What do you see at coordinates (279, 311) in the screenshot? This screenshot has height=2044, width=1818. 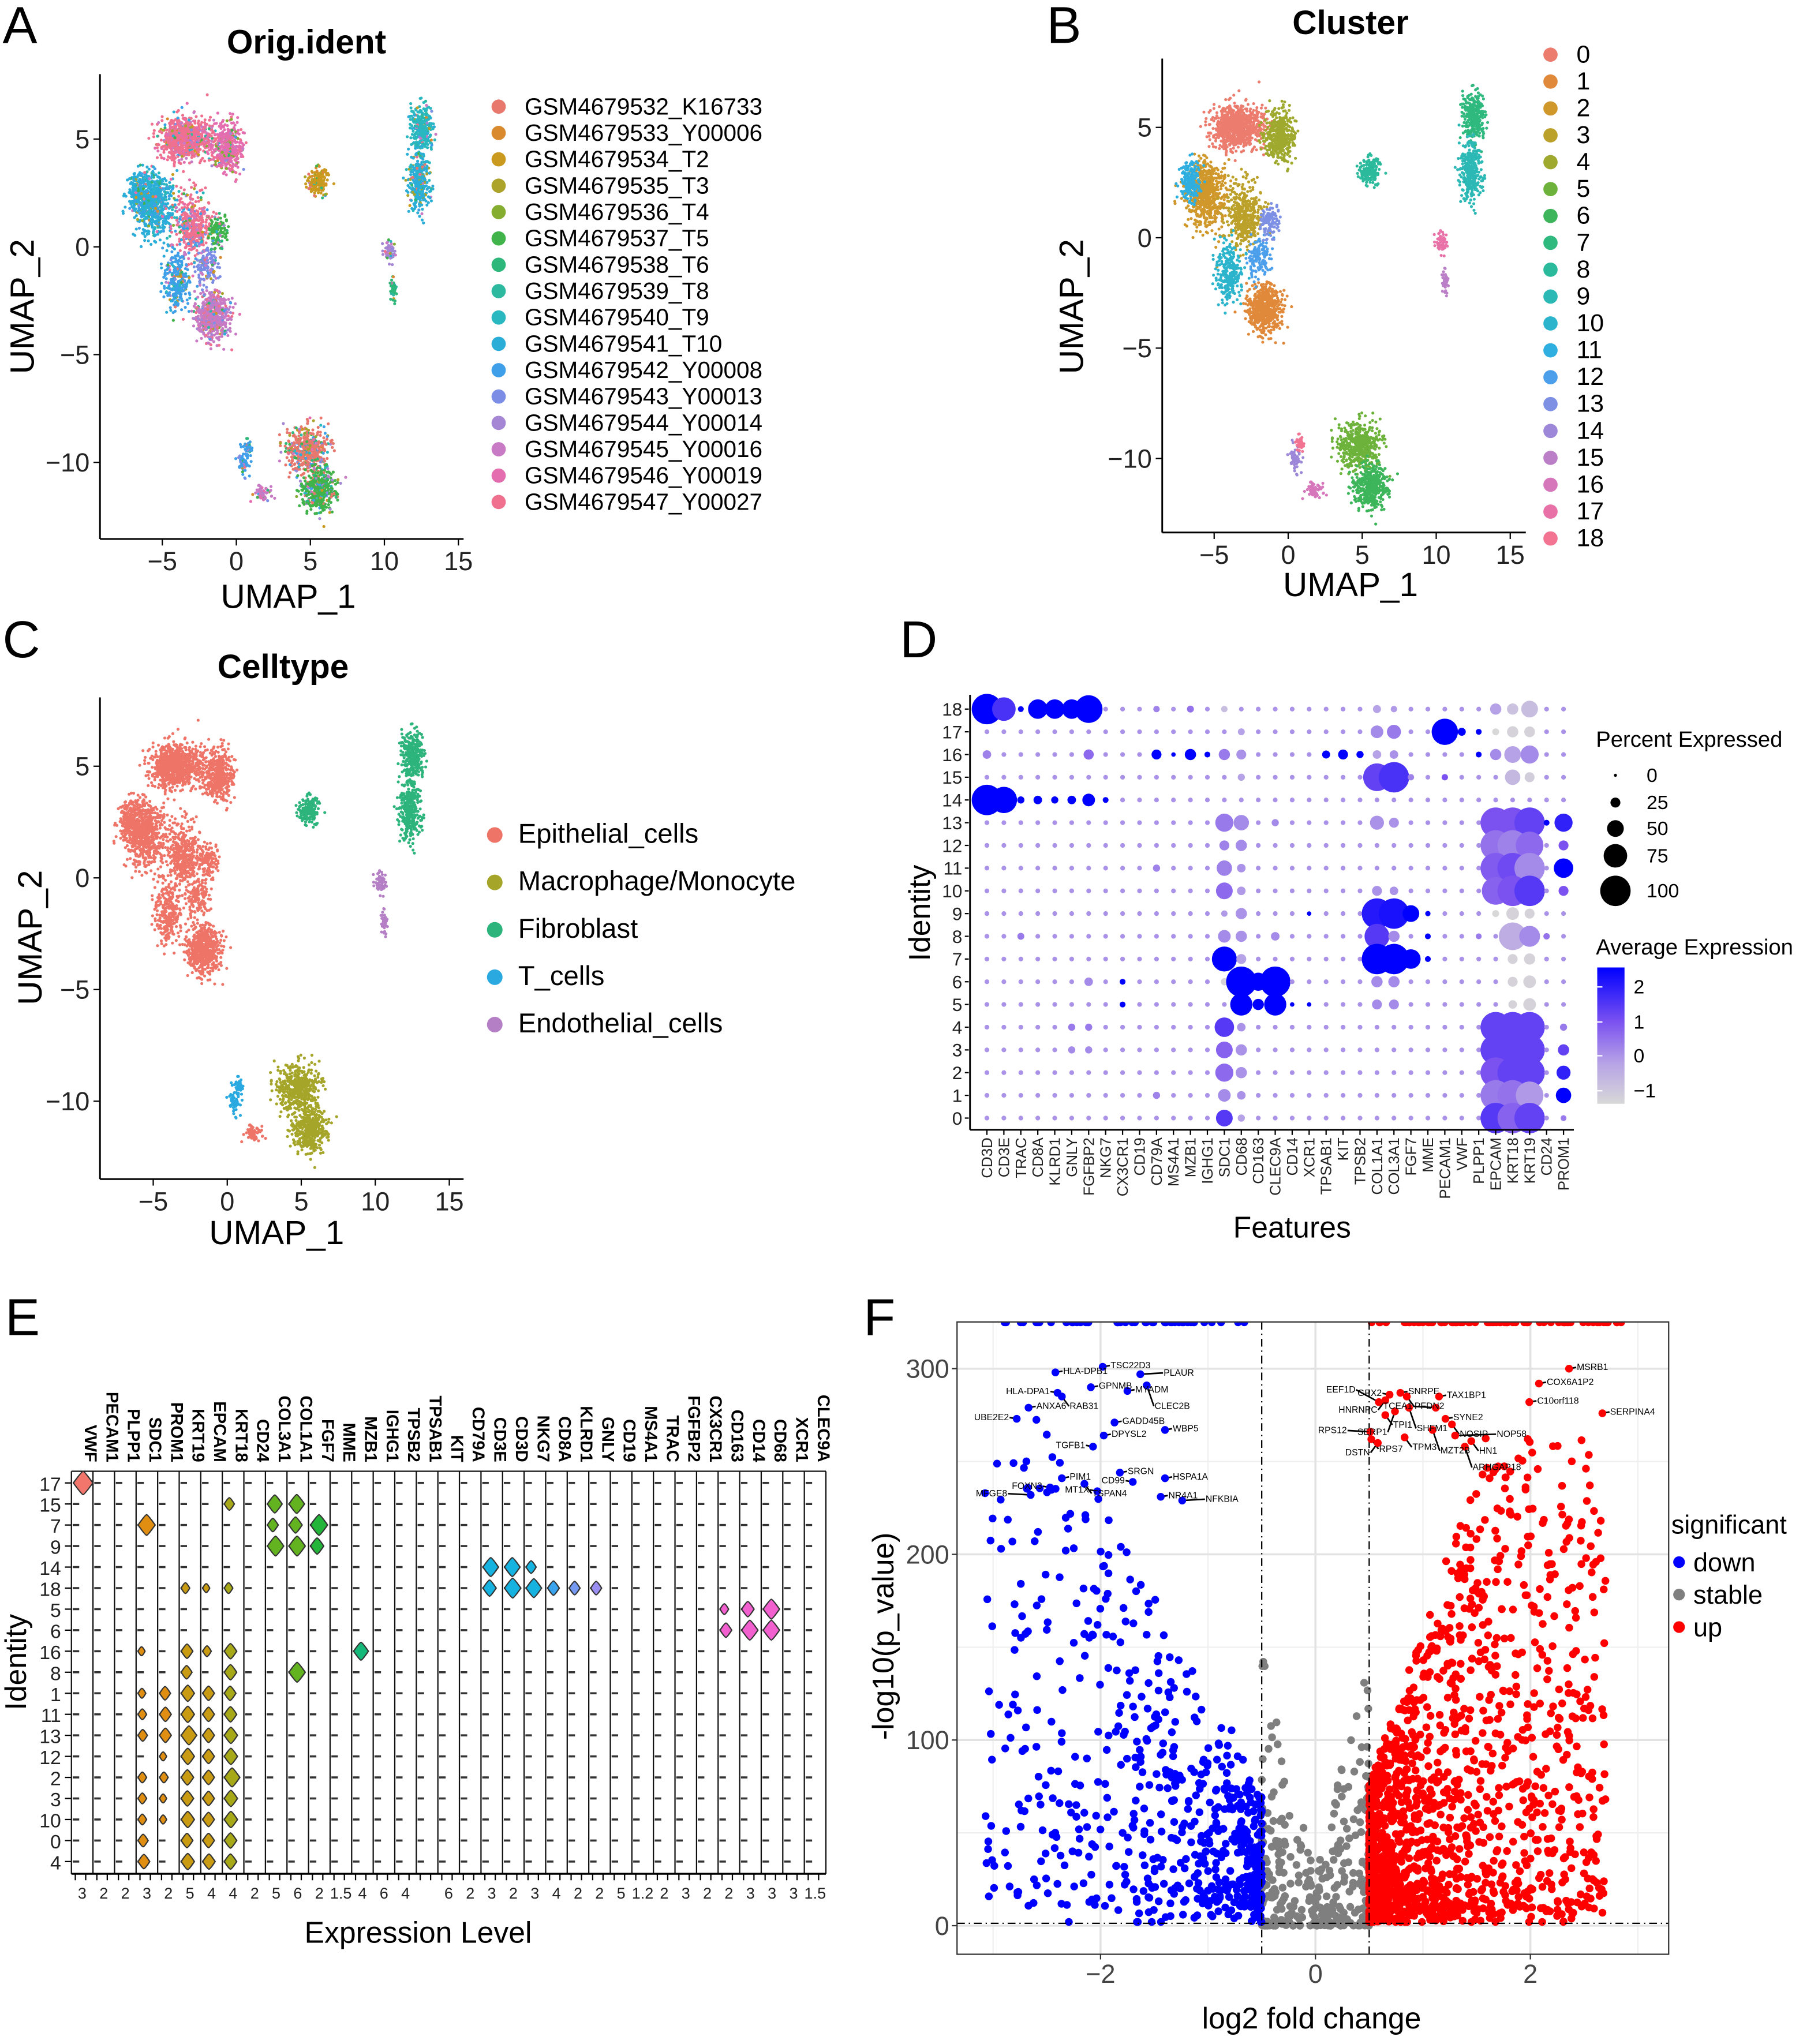 I see `umap-points` at bounding box center [279, 311].